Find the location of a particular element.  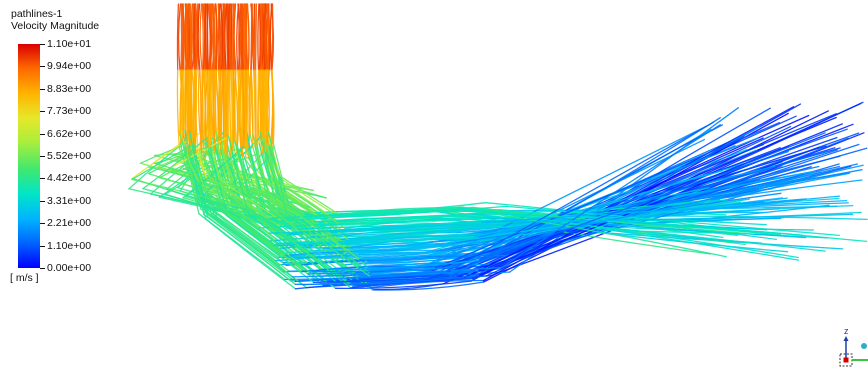

legend-unit: [ m/s ] is located at coordinates (24, 278).